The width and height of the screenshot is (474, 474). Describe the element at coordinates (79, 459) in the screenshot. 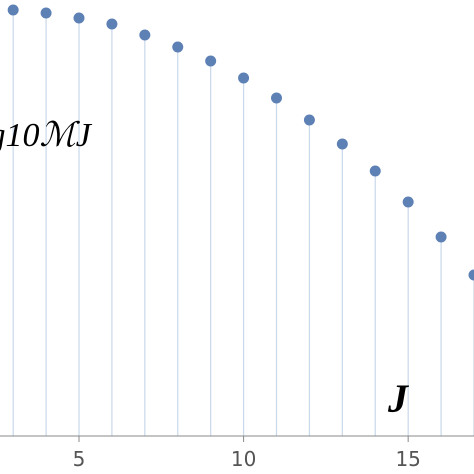

I see `x-tick-label: 5` at that location.